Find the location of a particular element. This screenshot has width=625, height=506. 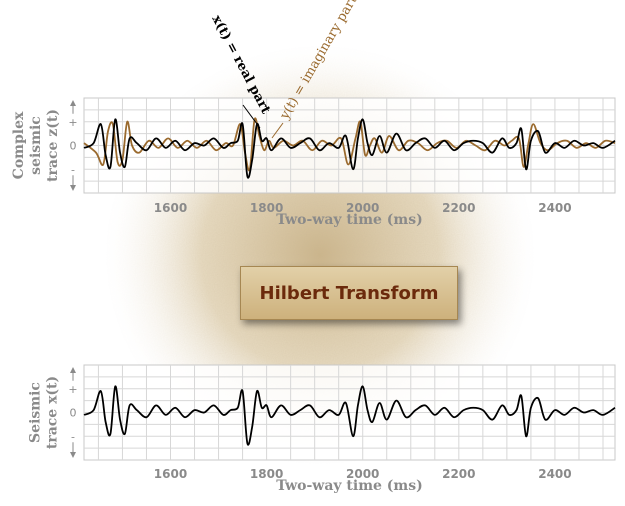

imaginary-part-line is located at coordinates (349, 144).